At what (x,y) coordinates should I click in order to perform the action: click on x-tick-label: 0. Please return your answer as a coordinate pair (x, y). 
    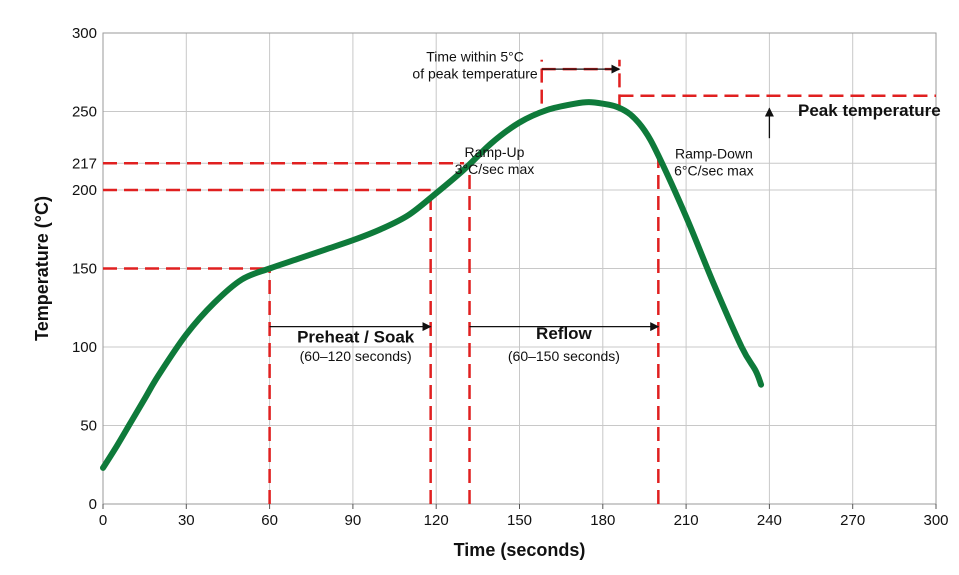
    Looking at the image, I should click on (103, 520).